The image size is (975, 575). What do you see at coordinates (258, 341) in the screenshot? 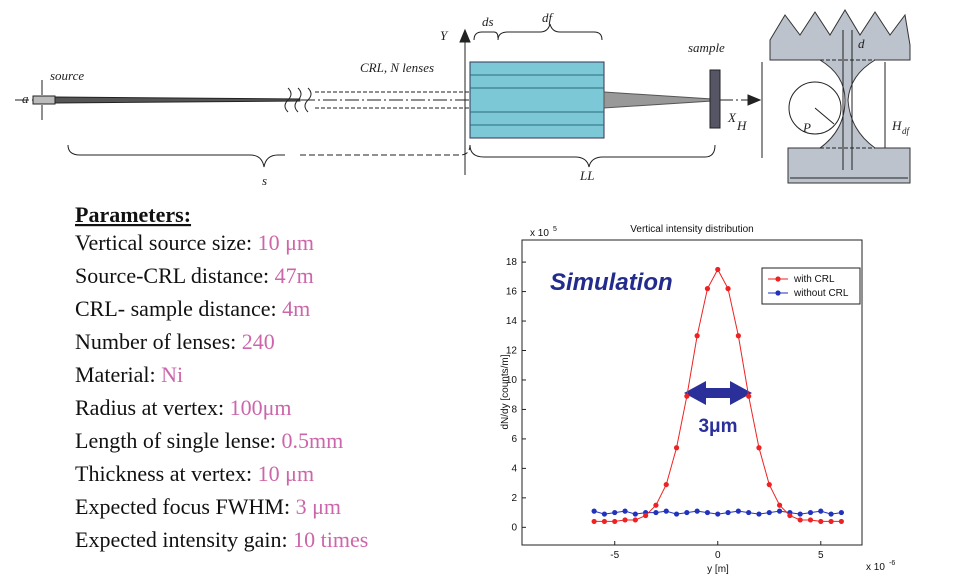
I see `parameter-value: 240` at bounding box center [258, 341].